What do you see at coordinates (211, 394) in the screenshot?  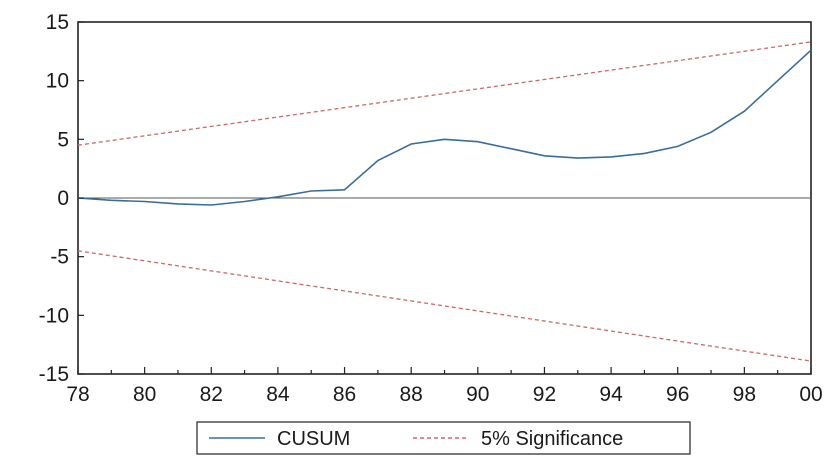 I see `x-tick-label: 82` at bounding box center [211, 394].